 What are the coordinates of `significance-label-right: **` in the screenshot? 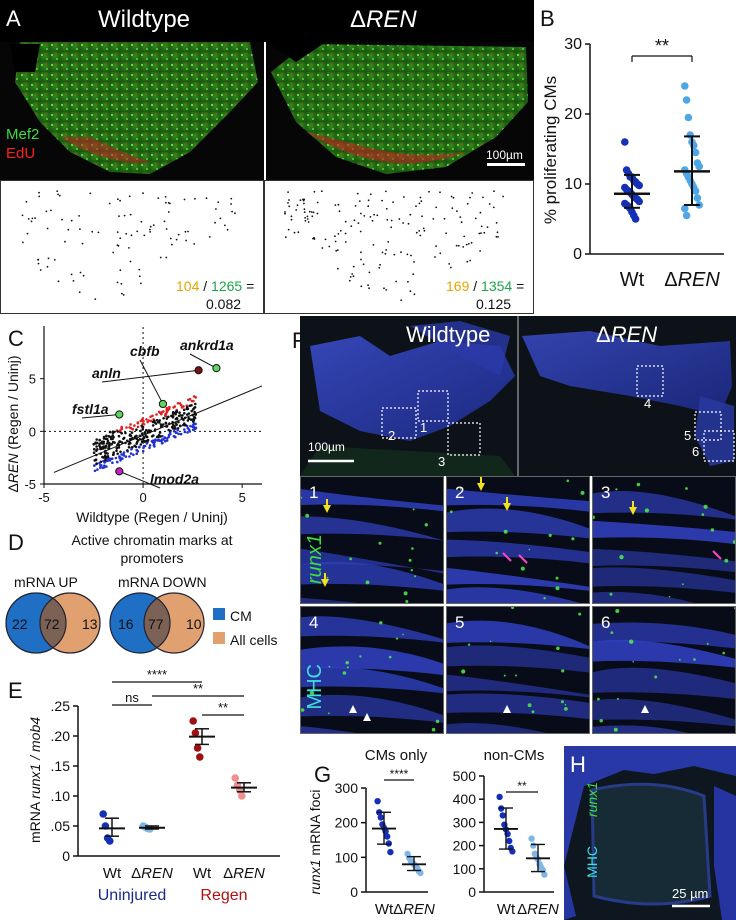 It's located at (522, 786).